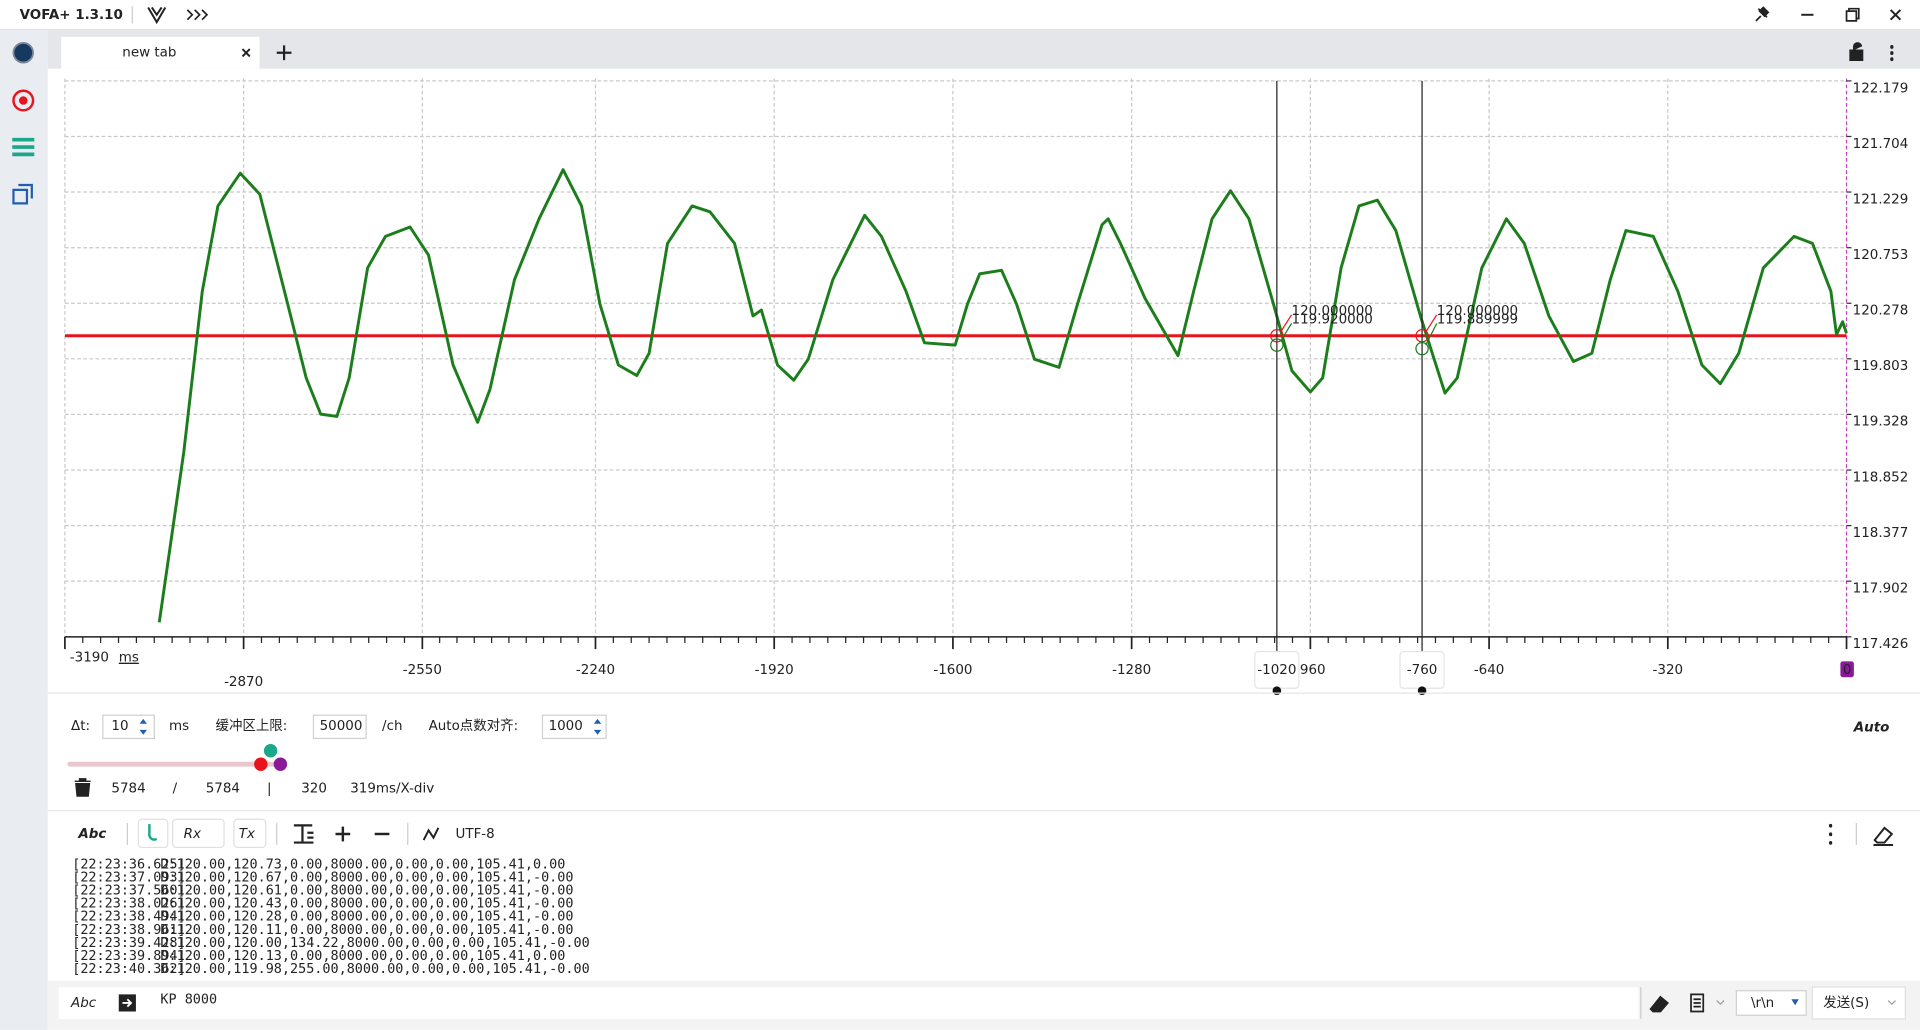 The height and width of the screenshot is (1030, 1920). Describe the element at coordinates (1659, 1004) in the screenshot. I see `clear-input` at that location.